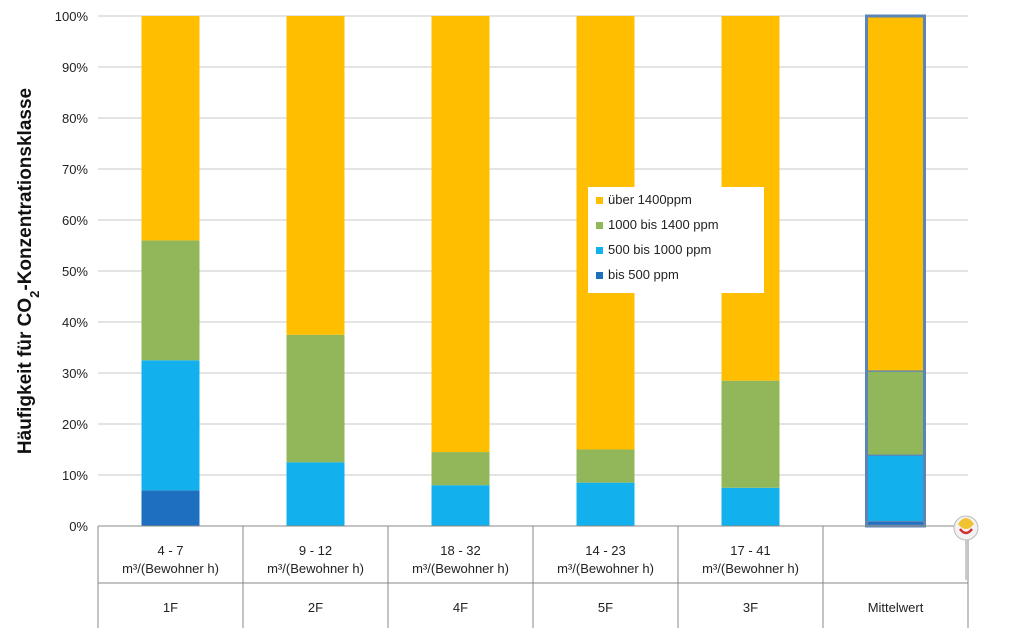 The height and width of the screenshot is (641, 1024). What do you see at coordinates (75, 271) in the screenshot?
I see `y-tick-label: 50%` at bounding box center [75, 271].